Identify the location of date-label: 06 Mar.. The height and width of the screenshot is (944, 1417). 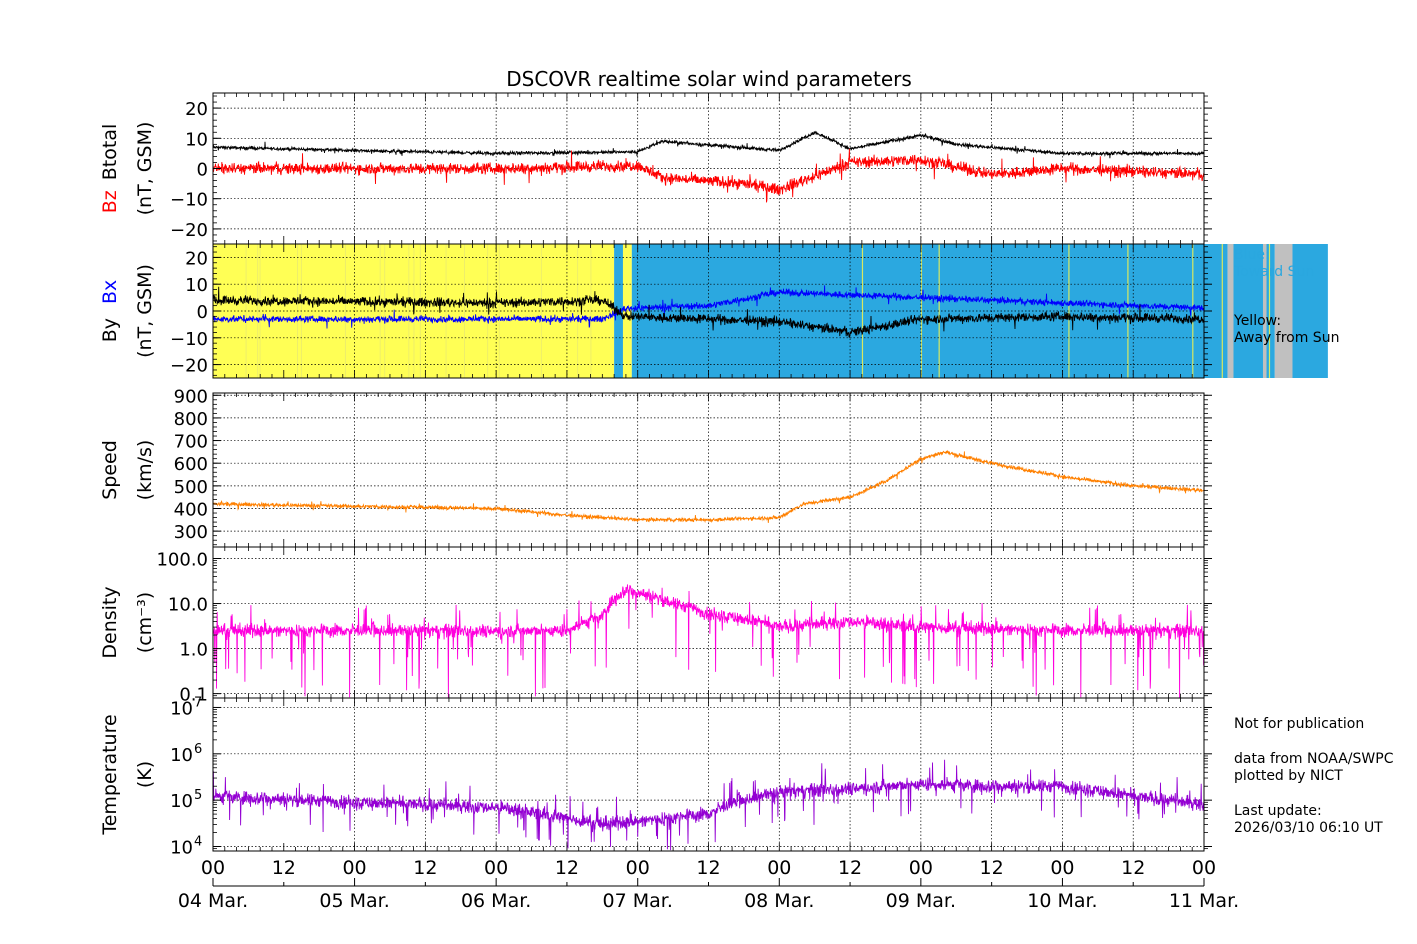
(496, 901).